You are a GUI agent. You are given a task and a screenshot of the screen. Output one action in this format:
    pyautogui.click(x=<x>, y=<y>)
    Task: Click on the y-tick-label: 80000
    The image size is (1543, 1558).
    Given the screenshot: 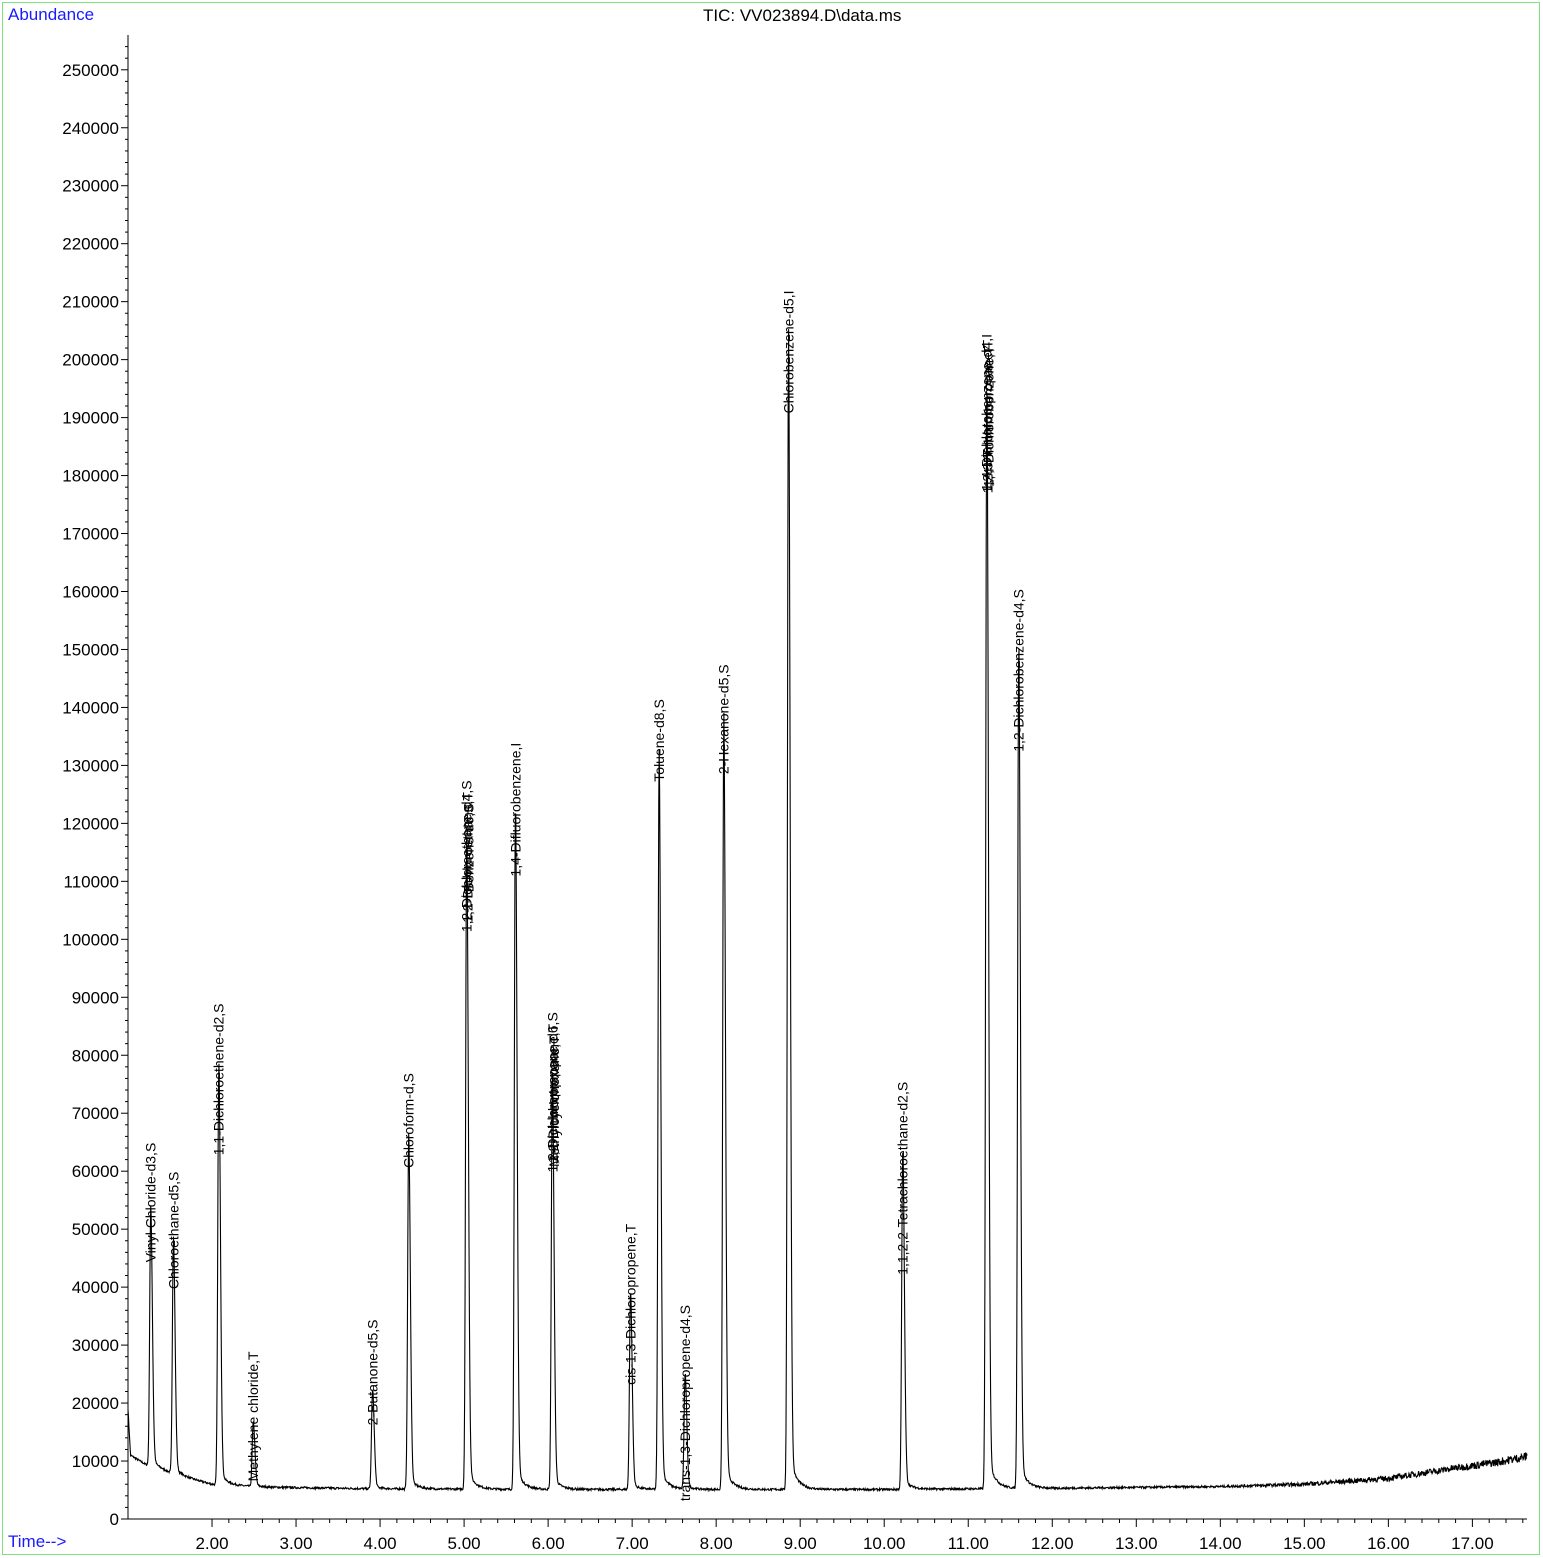 What is the action you would take?
    pyautogui.click(x=95, y=1055)
    